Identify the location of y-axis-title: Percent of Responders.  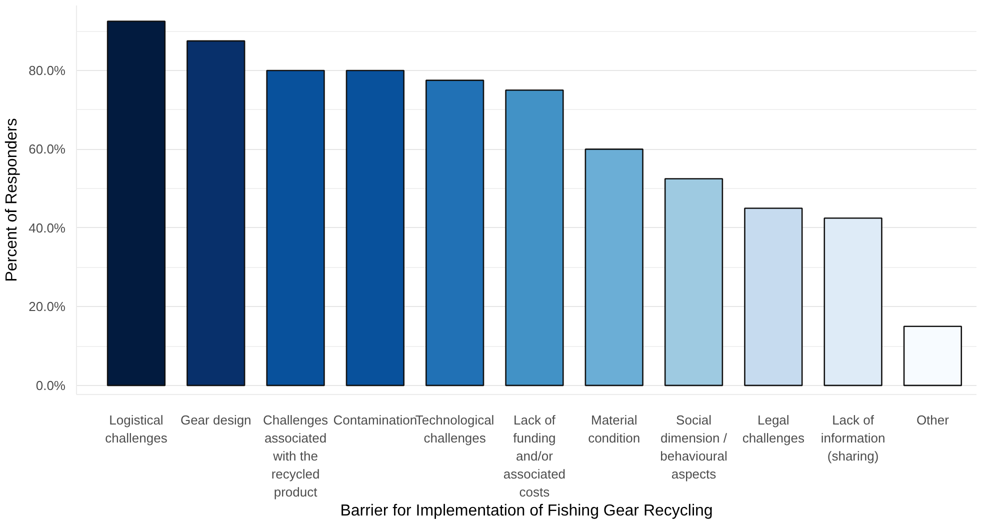
(12, 200).